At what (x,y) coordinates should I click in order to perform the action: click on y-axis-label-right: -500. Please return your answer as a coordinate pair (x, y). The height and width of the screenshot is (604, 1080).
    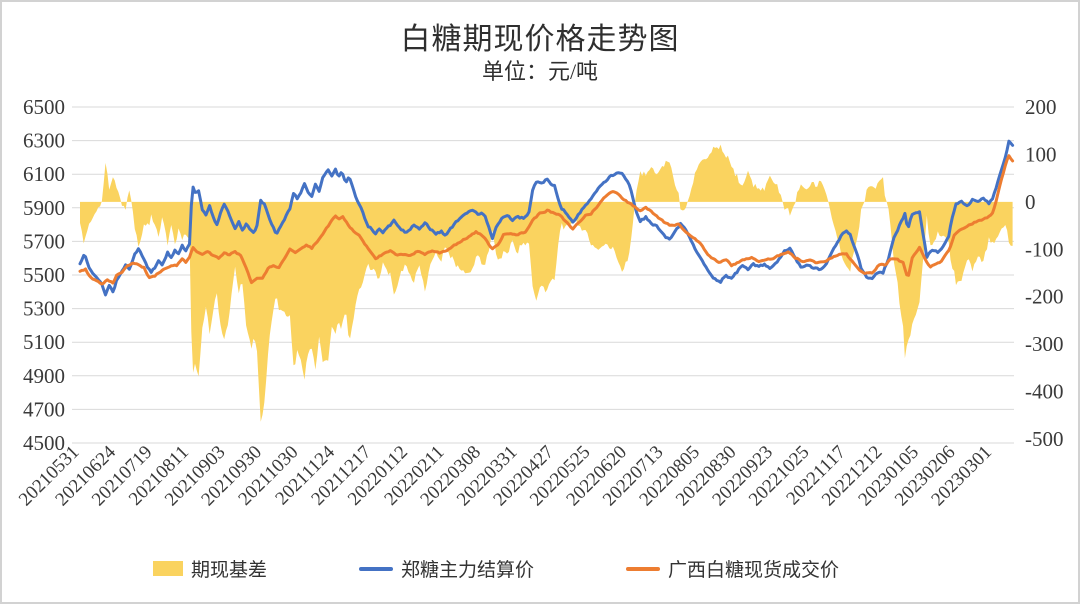
    Looking at the image, I should click on (1044, 439).